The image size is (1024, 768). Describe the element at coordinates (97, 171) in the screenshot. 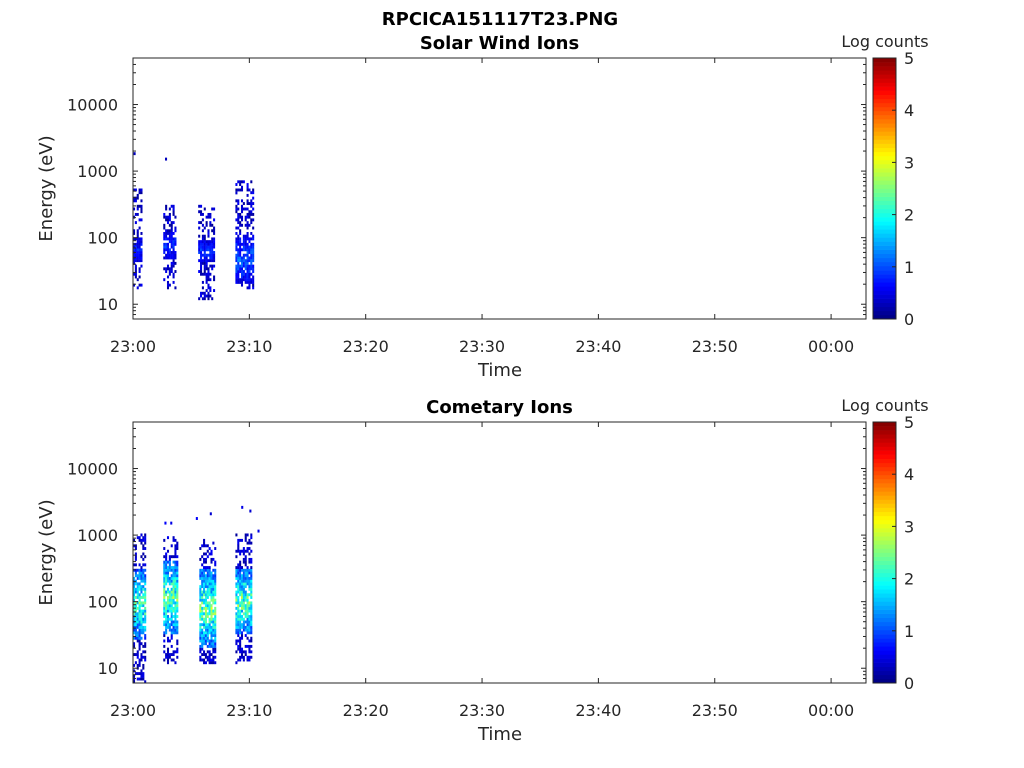

I see `y-tick-label: 1000` at that location.